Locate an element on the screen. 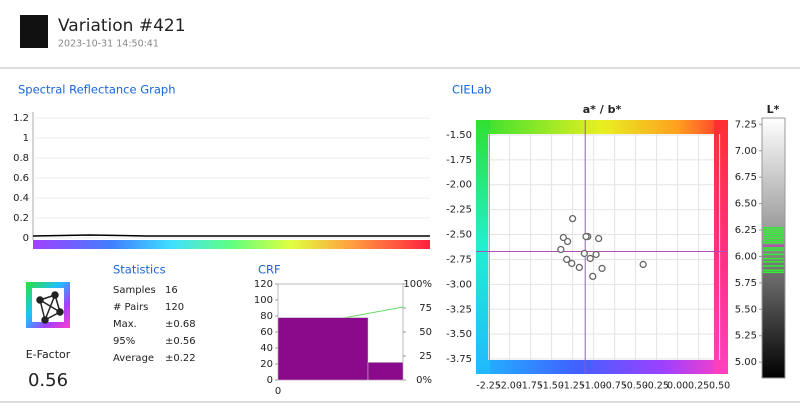  y-tick-label: 0.4 is located at coordinates (21, 198).